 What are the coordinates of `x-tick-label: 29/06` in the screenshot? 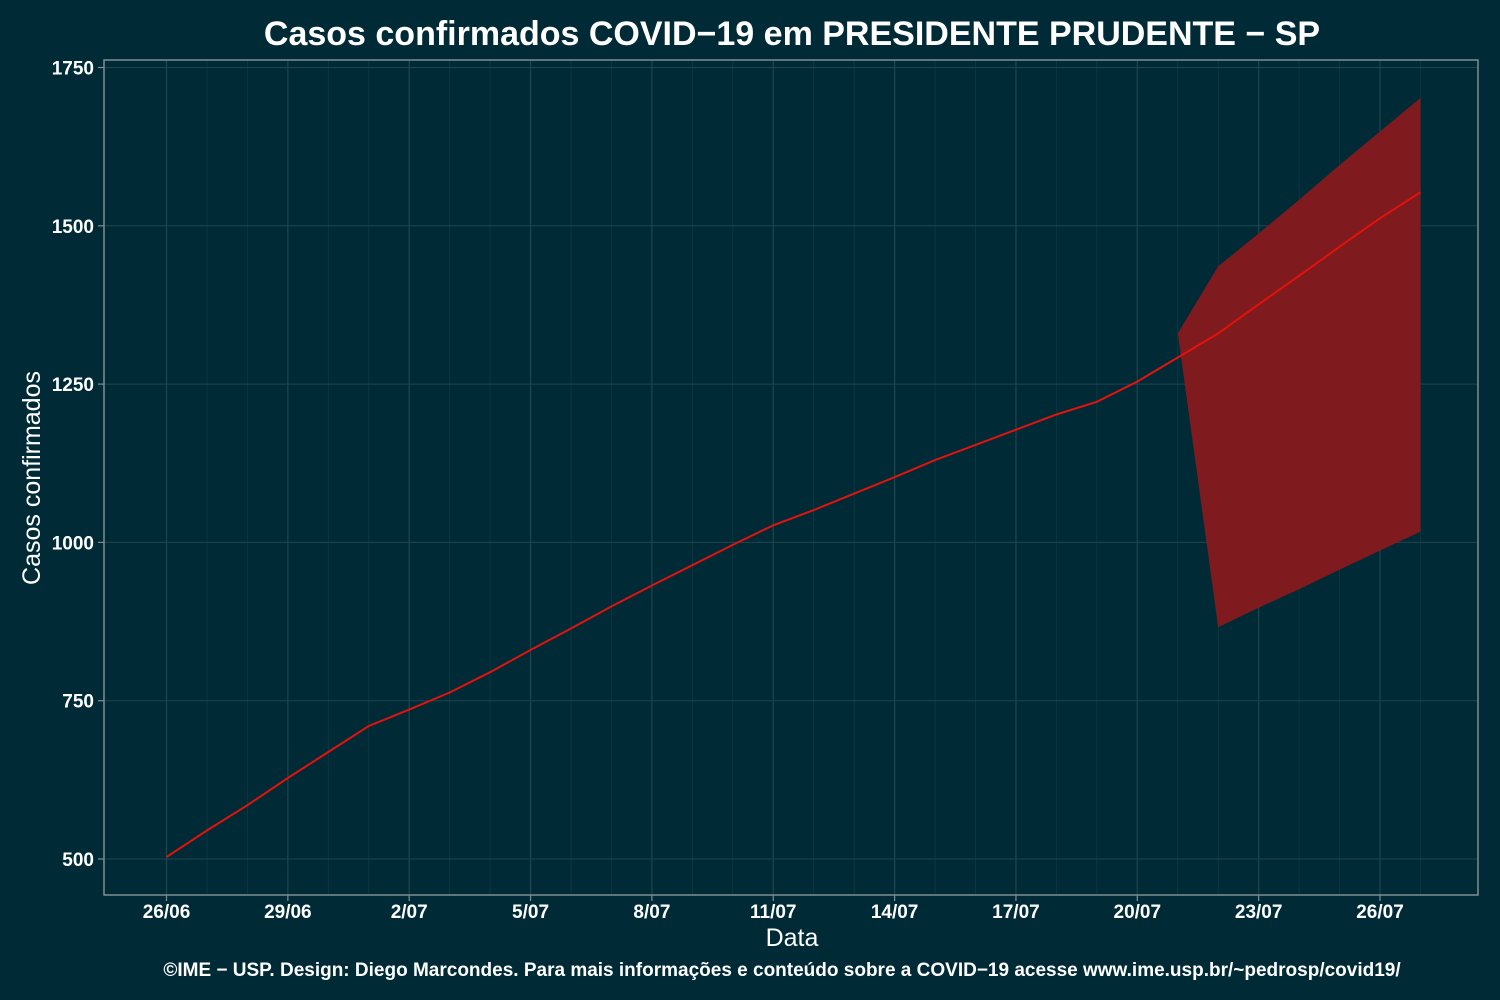 It's located at (288, 912).